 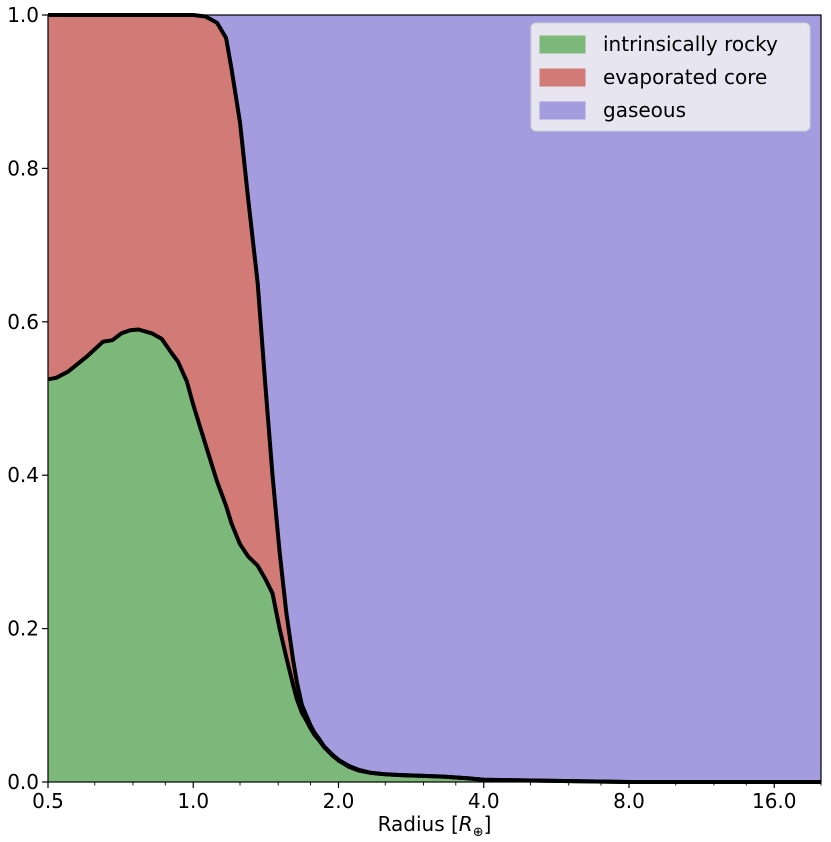 What do you see at coordinates (27, 398) in the screenshot?
I see `y-axis-ticks: 0.0 0.2 0.4 0.6 0.8 1.0` at bounding box center [27, 398].